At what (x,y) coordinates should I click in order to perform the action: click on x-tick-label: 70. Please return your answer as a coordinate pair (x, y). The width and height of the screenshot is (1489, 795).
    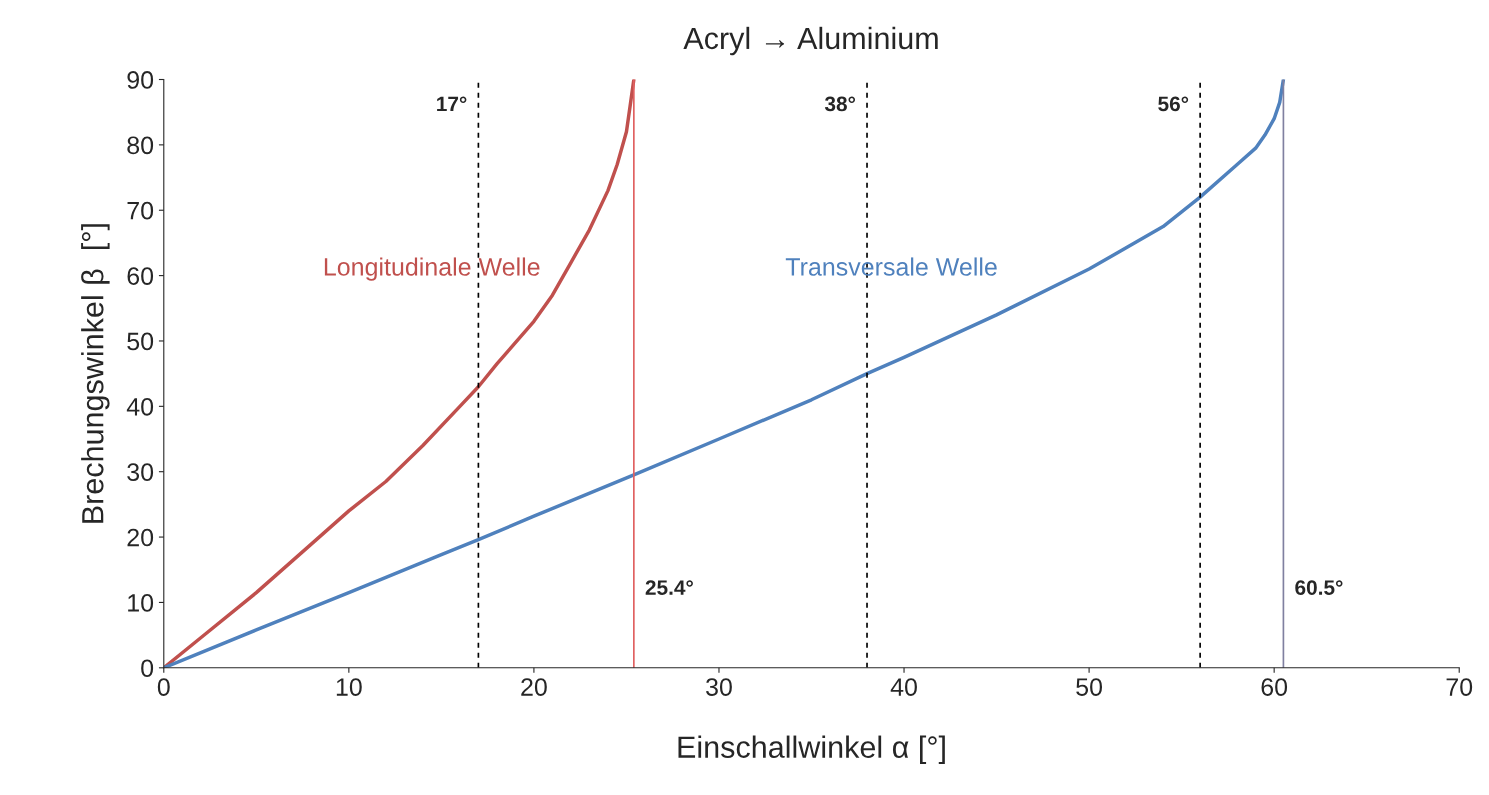
    Looking at the image, I should click on (1459, 687).